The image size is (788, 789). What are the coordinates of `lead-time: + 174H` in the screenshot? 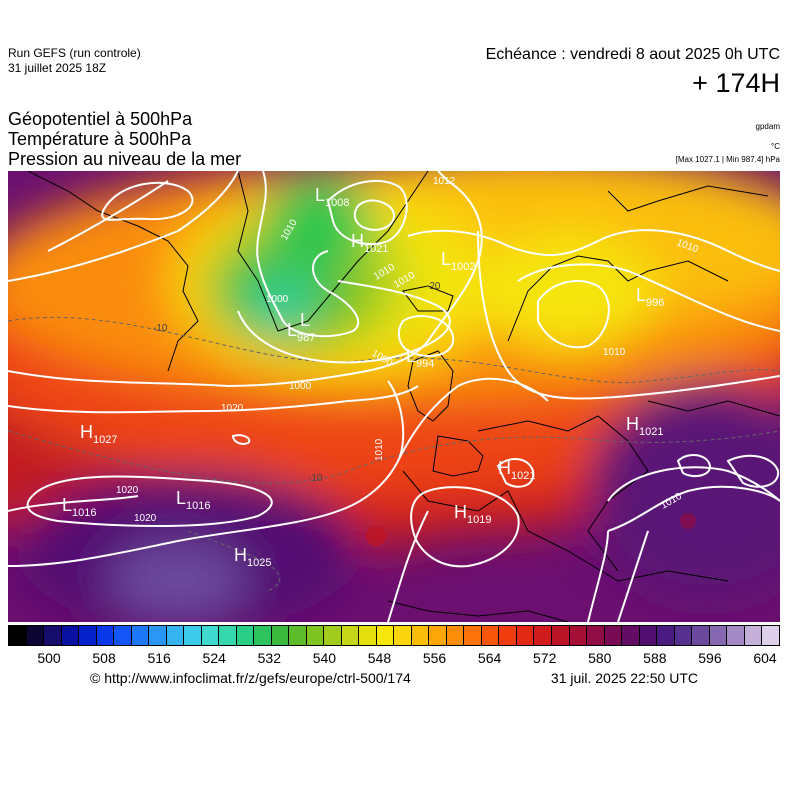 It's located at (736, 83).